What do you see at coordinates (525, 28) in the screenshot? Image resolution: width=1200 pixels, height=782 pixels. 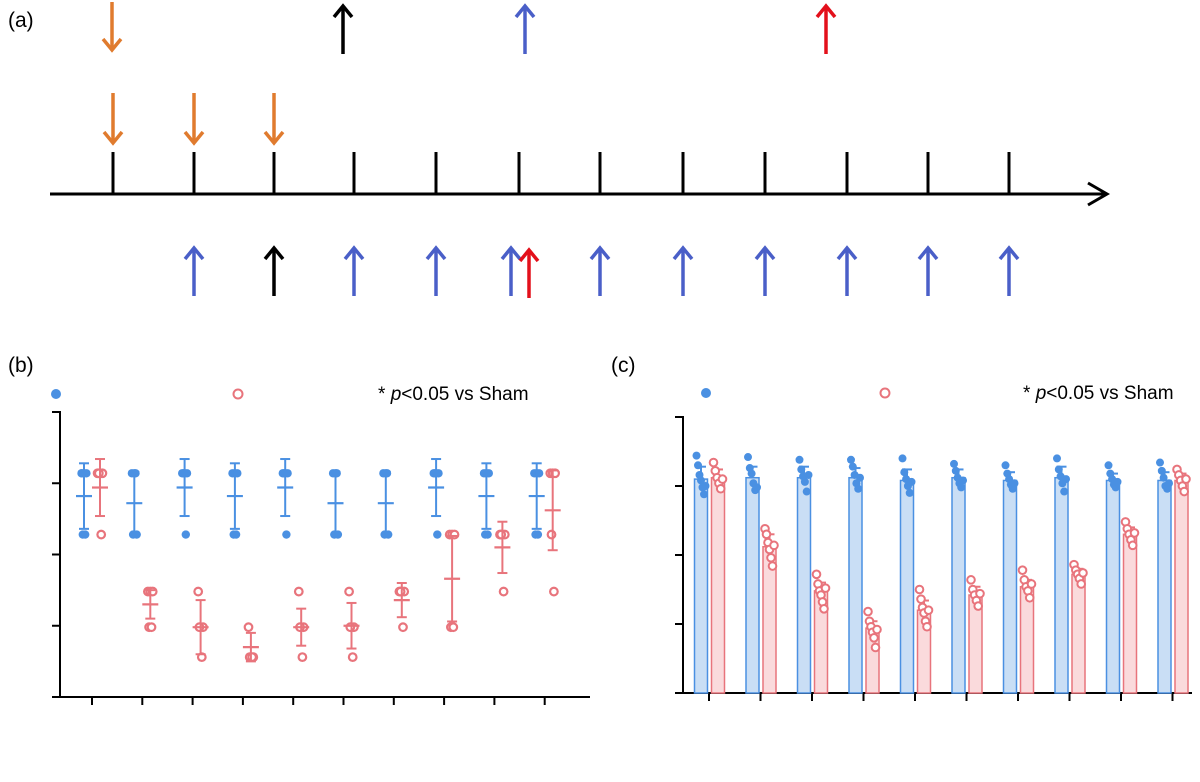 I see `legend-arrow-blue` at bounding box center [525, 28].